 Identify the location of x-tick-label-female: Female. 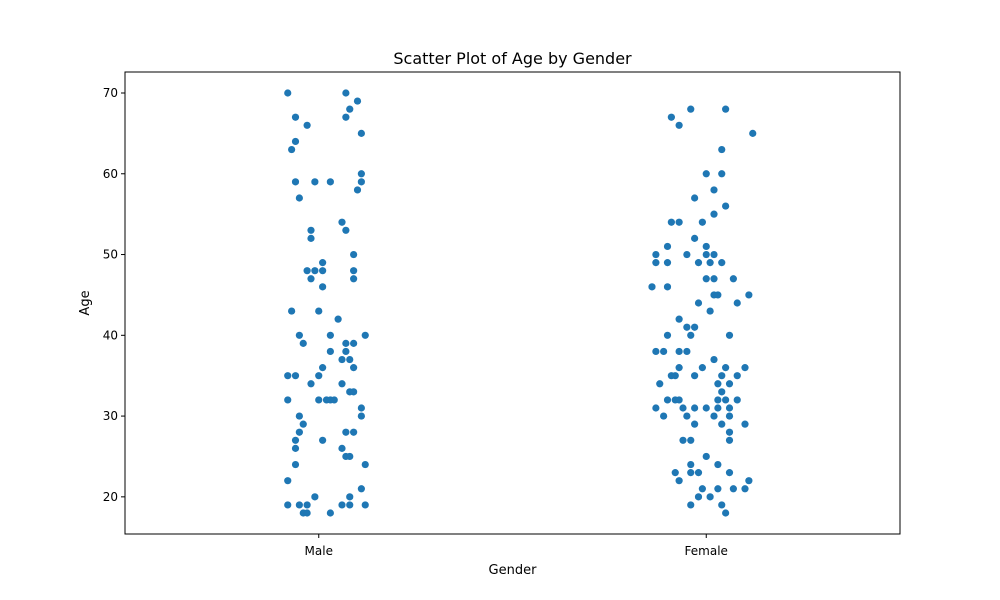
(706, 551).